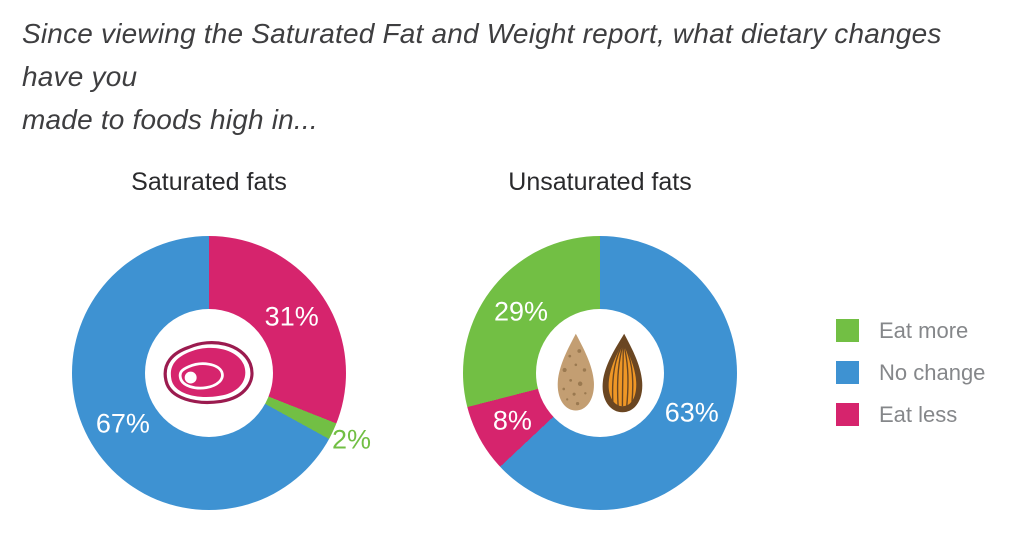  I want to click on legend-item-eat-less: Eat less, so click(910, 414).